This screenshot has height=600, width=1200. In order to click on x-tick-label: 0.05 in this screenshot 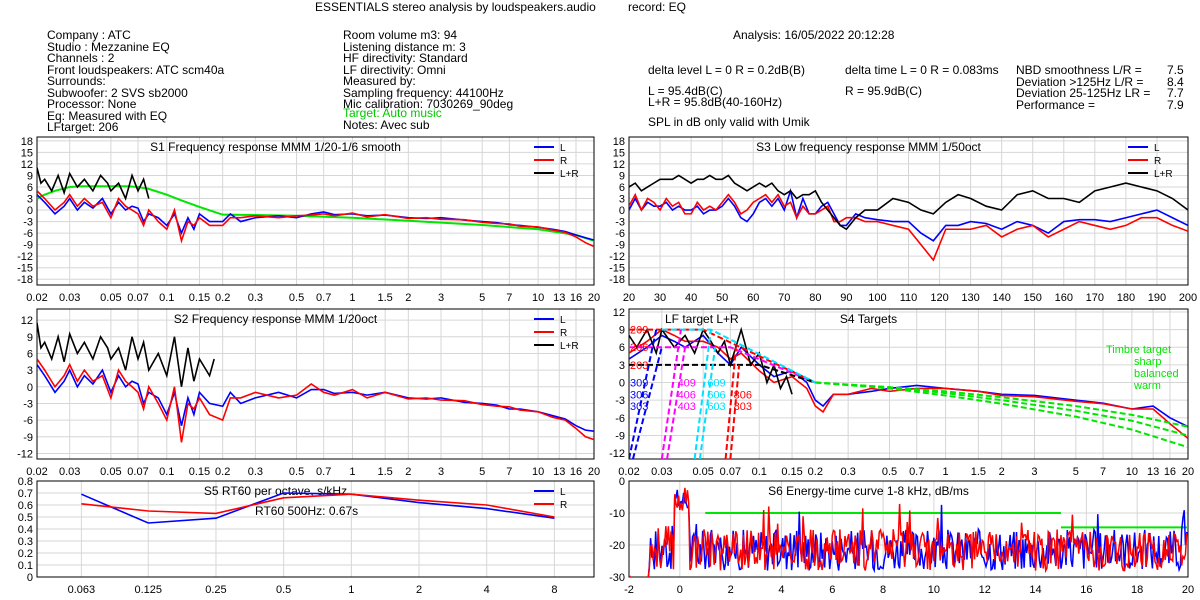, I will do `click(110, 298)`.